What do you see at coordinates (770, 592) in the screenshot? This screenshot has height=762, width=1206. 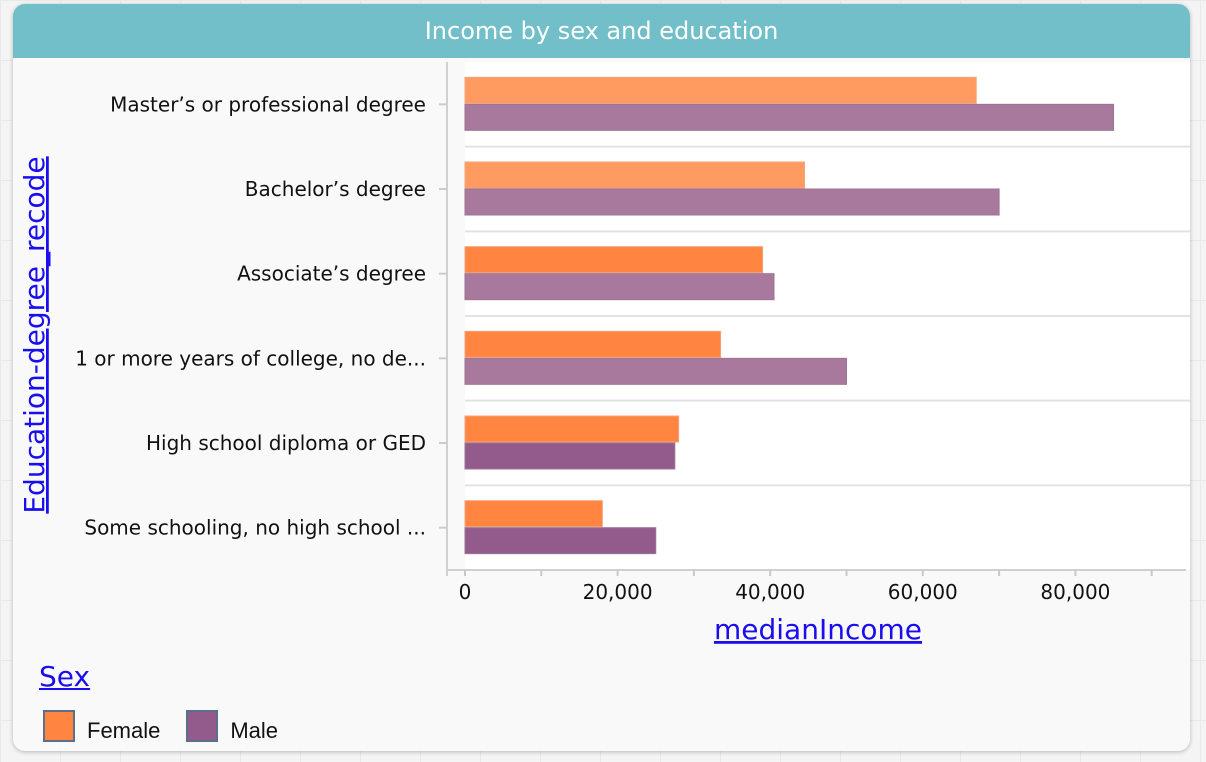 I see `x-tick-label: 40,000` at bounding box center [770, 592].